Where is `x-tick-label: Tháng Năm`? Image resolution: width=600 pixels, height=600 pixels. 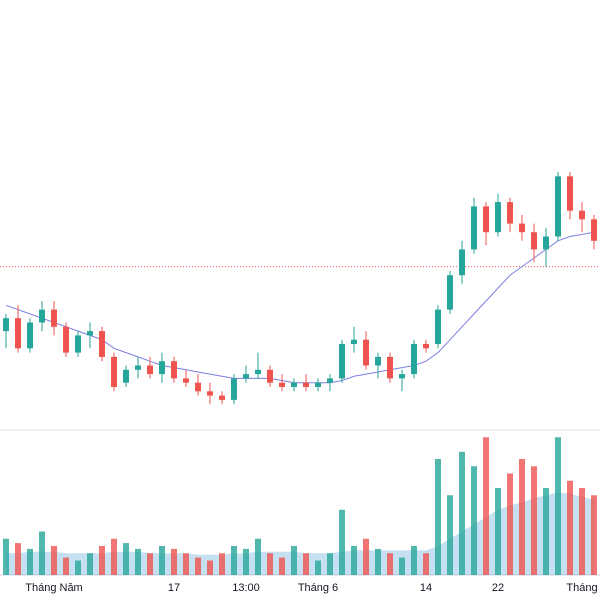
x-tick-label: Tháng Năm is located at coordinates (53, 588).